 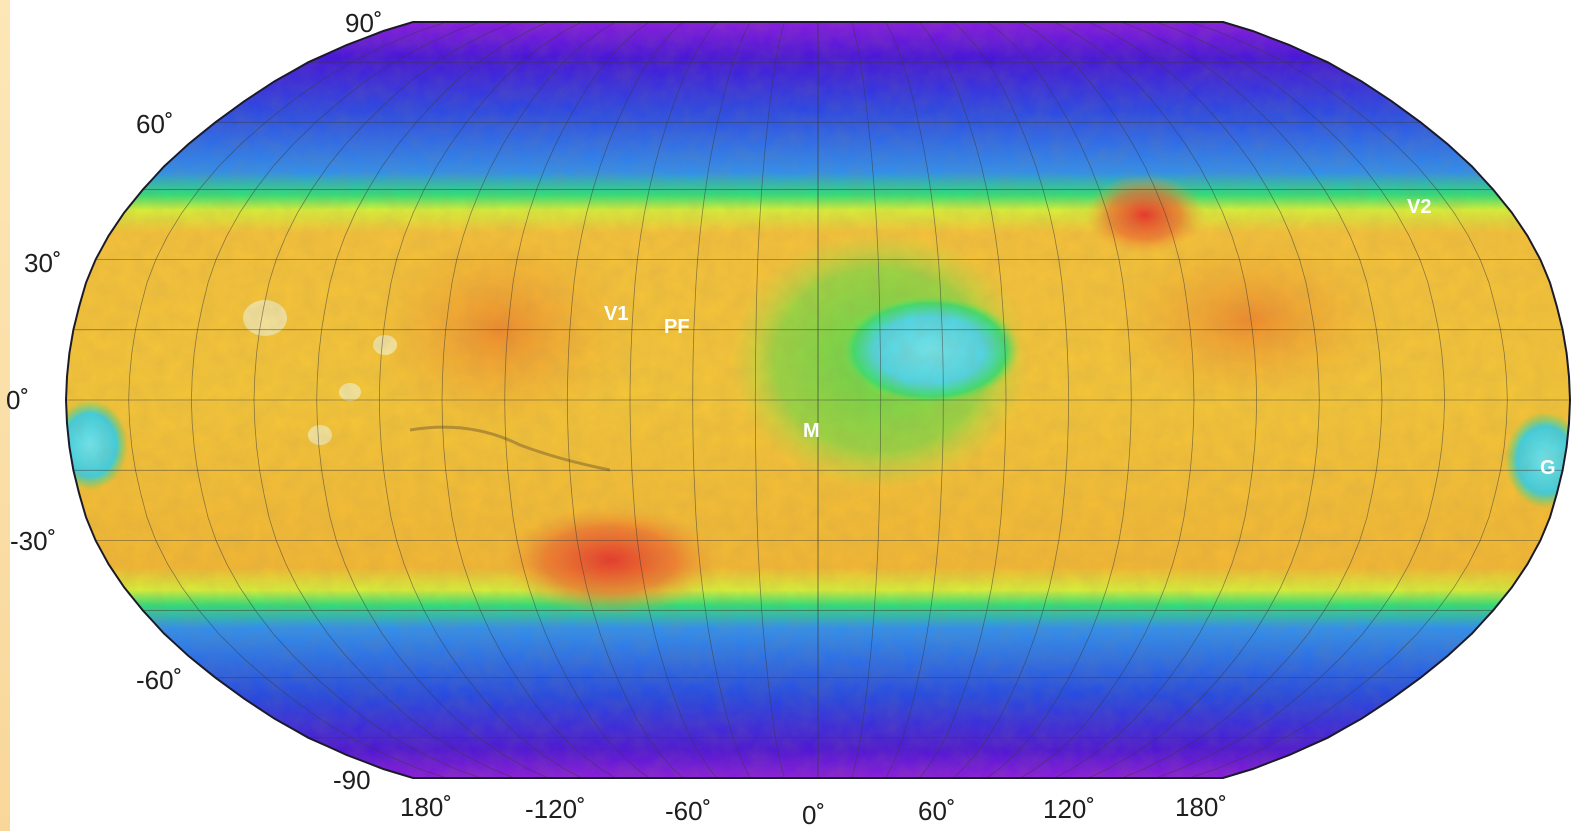 What do you see at coordinates (5, 415) in the screenshot?
I see `left-border-strip` at bounding box center [5, 415].